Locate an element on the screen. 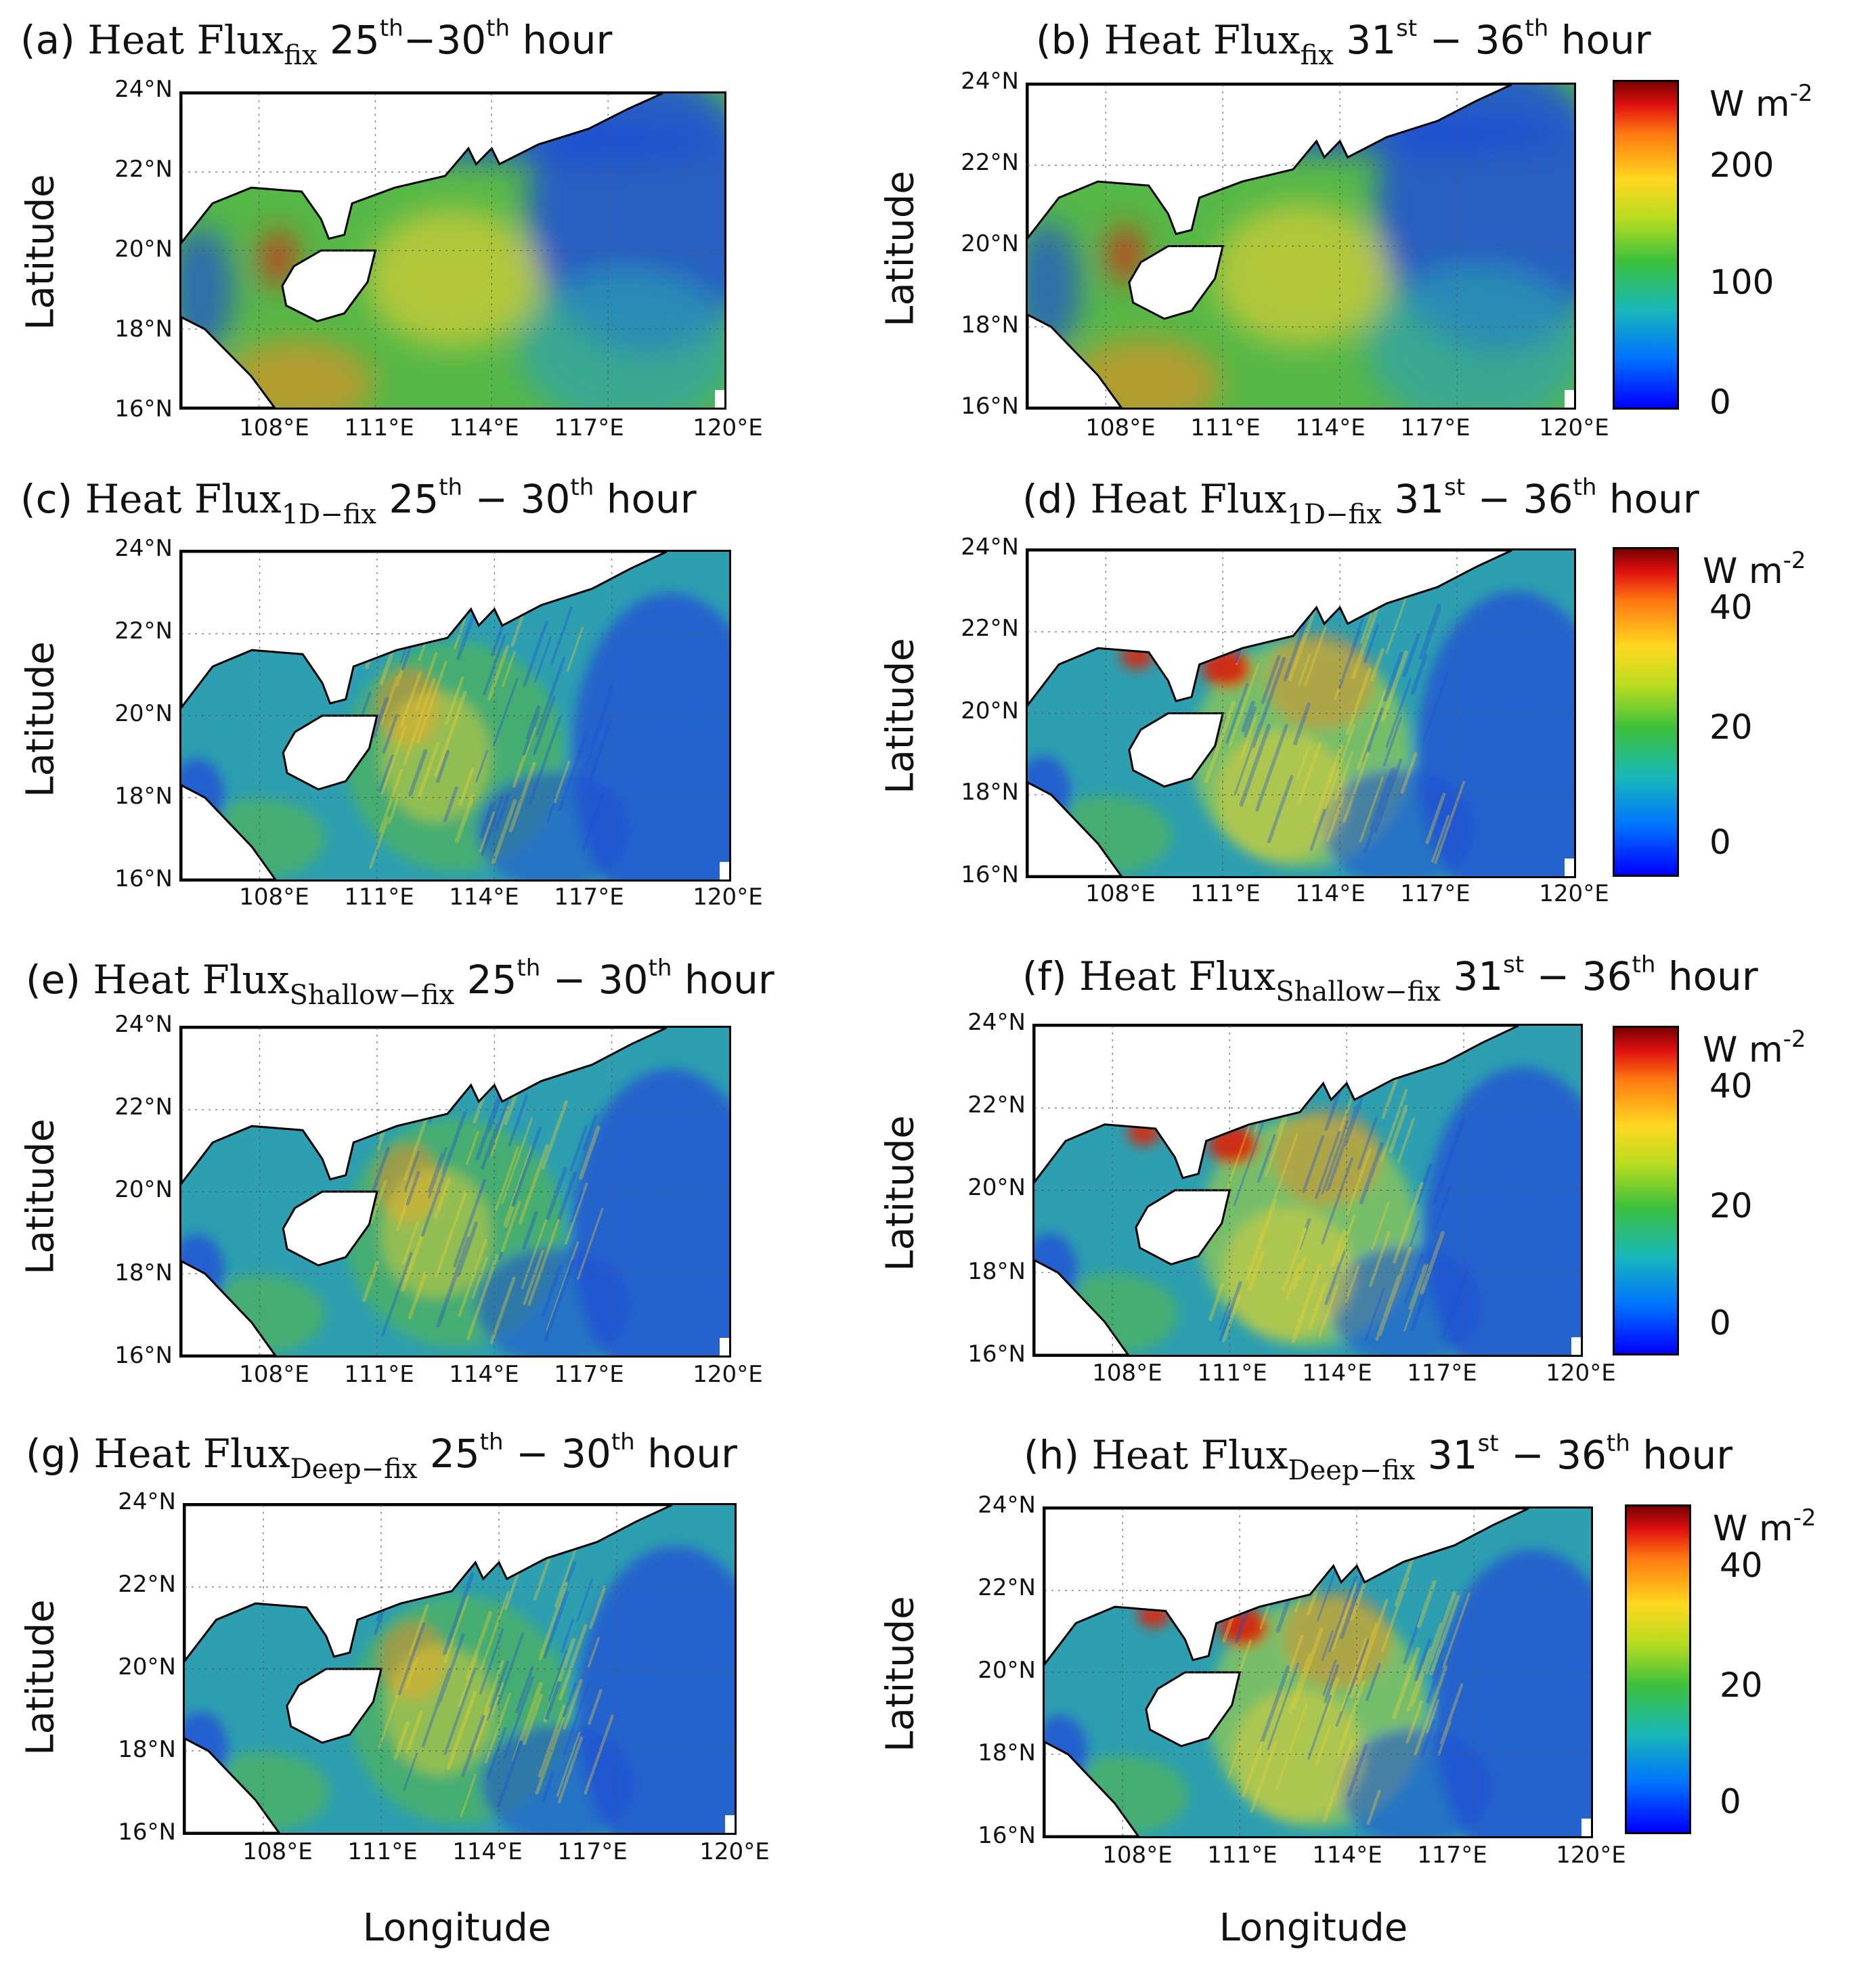  colorbar-tick-h-20: 20 is located at coordinates (1741, 1685).